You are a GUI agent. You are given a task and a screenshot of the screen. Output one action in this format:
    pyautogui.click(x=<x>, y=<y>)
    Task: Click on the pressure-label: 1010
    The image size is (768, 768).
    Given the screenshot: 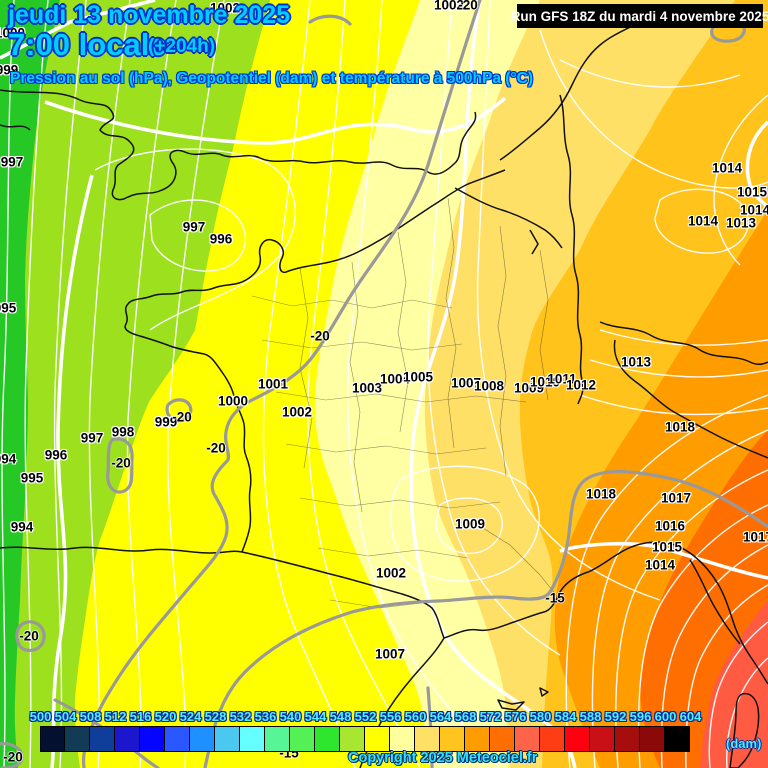 What is the action you would take?
    pyautogui.click(x=545, y=382)
    